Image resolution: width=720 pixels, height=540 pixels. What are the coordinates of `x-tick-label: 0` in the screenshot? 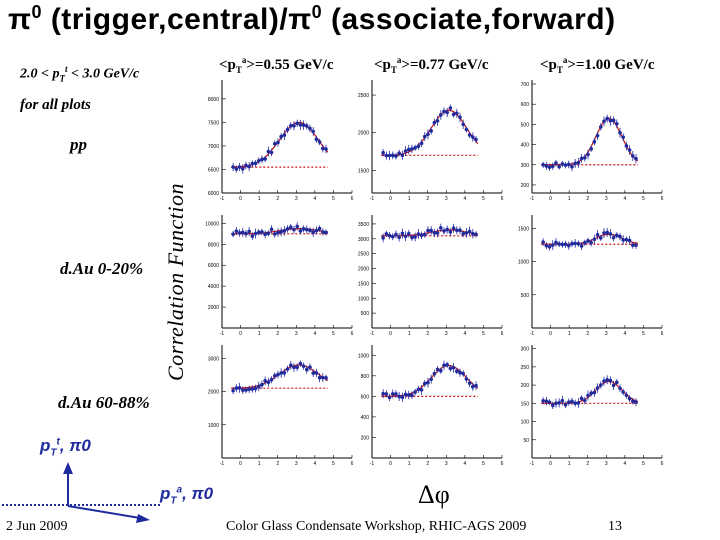 It's located at (390, 334).